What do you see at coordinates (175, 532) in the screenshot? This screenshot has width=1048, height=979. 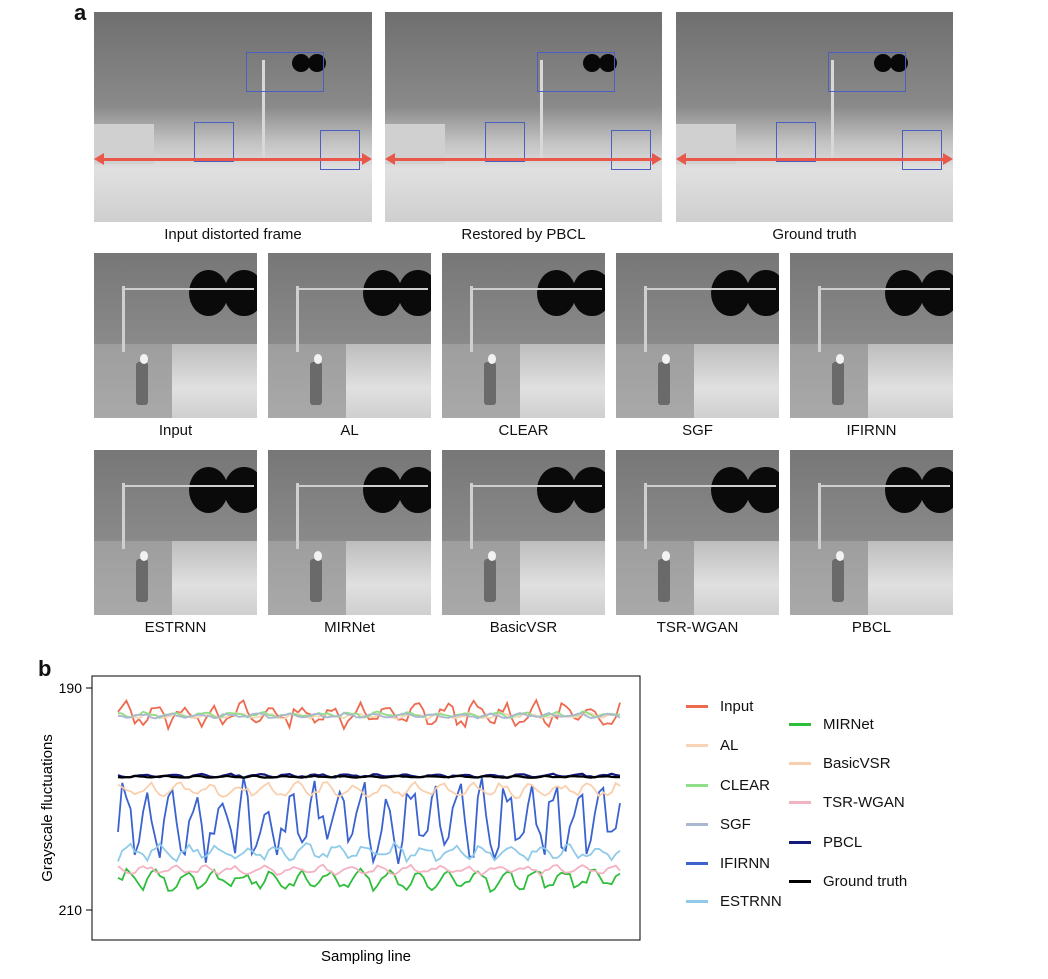 I see `crop-estrnn` at bounding box center [175, 532].